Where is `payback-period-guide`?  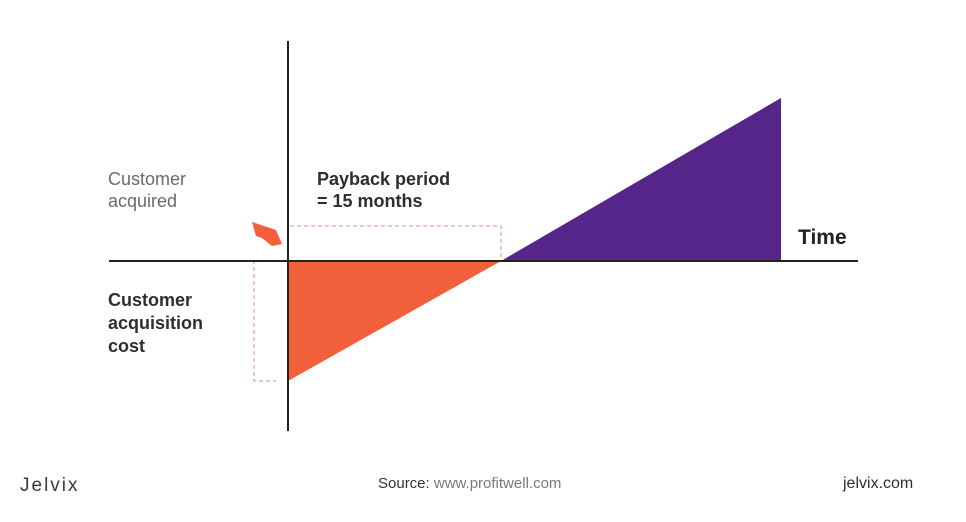
payback-period-guide is located at coordinates (396, 242).